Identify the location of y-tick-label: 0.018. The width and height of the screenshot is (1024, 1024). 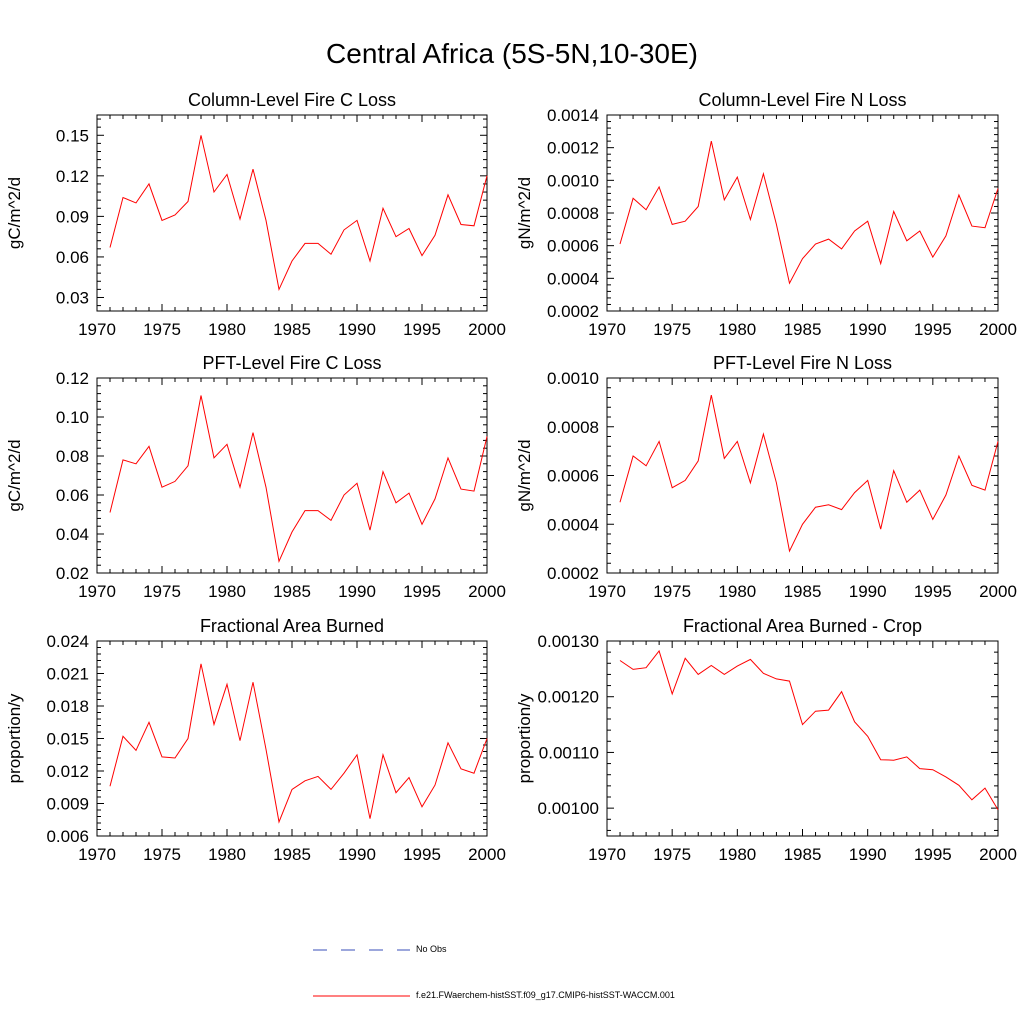
(67, 706).